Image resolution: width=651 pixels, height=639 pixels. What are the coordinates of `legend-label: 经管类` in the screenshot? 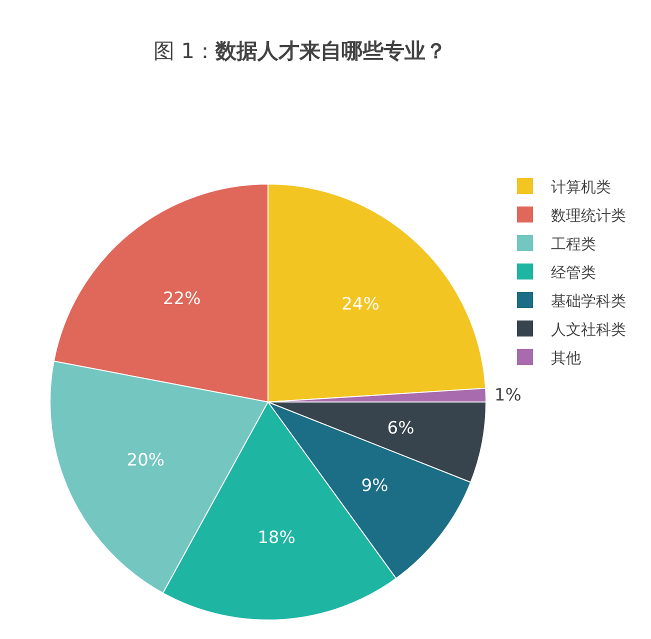 It's located at (573, 273).